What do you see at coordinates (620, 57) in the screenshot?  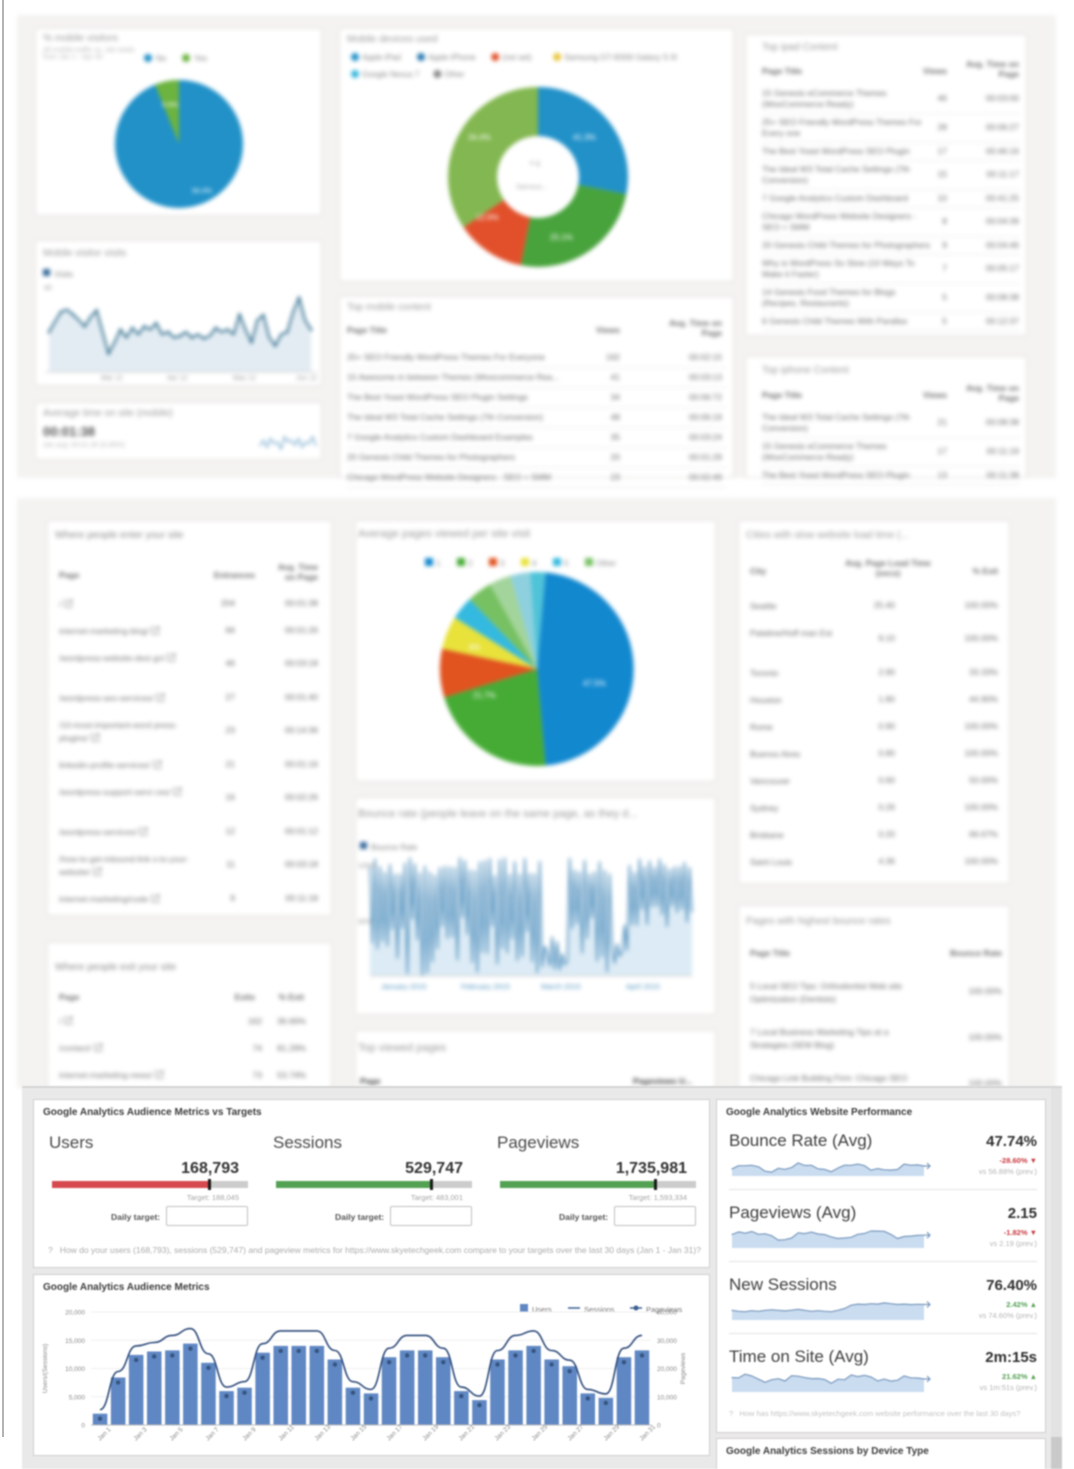 I see `svg-text: Samsung GT-I9300 Galaxy S III` at bounding box center [620, 57].